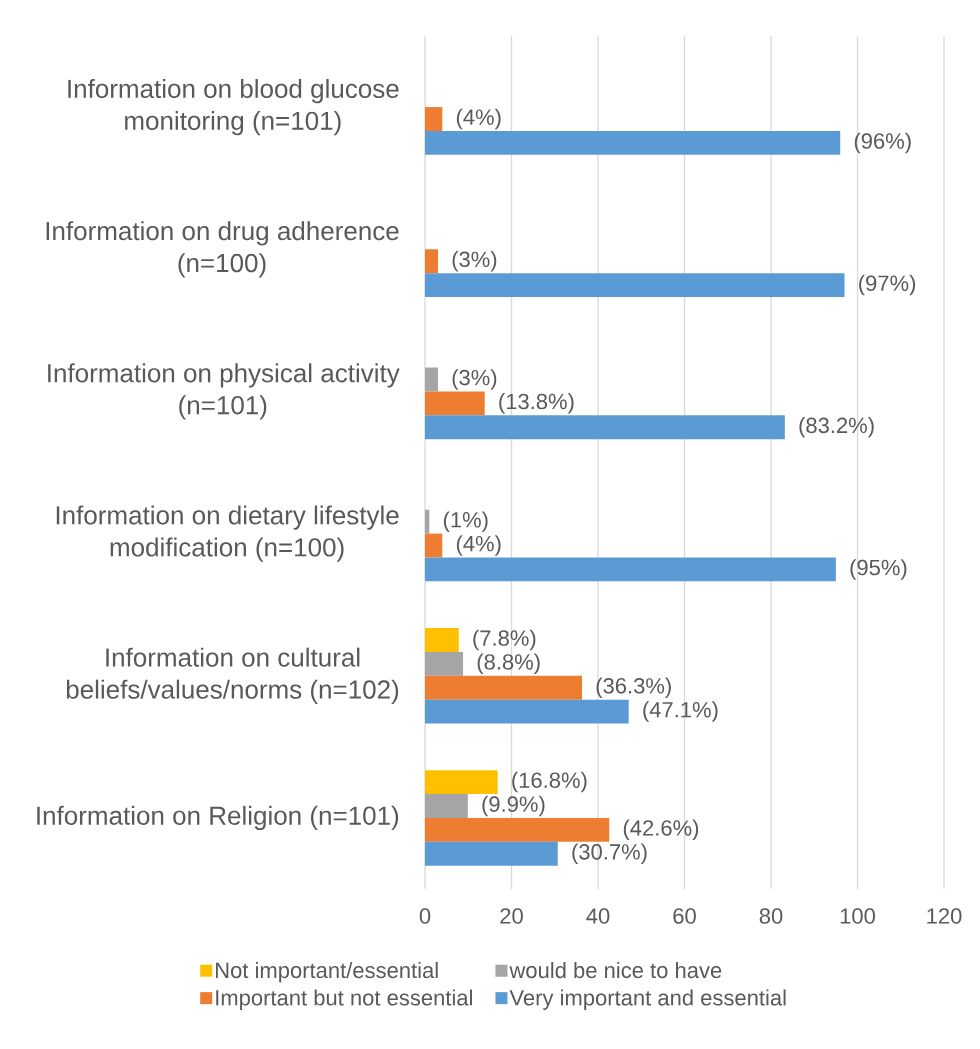  I want to click on x-tick-label: 0, so click(425, 916).